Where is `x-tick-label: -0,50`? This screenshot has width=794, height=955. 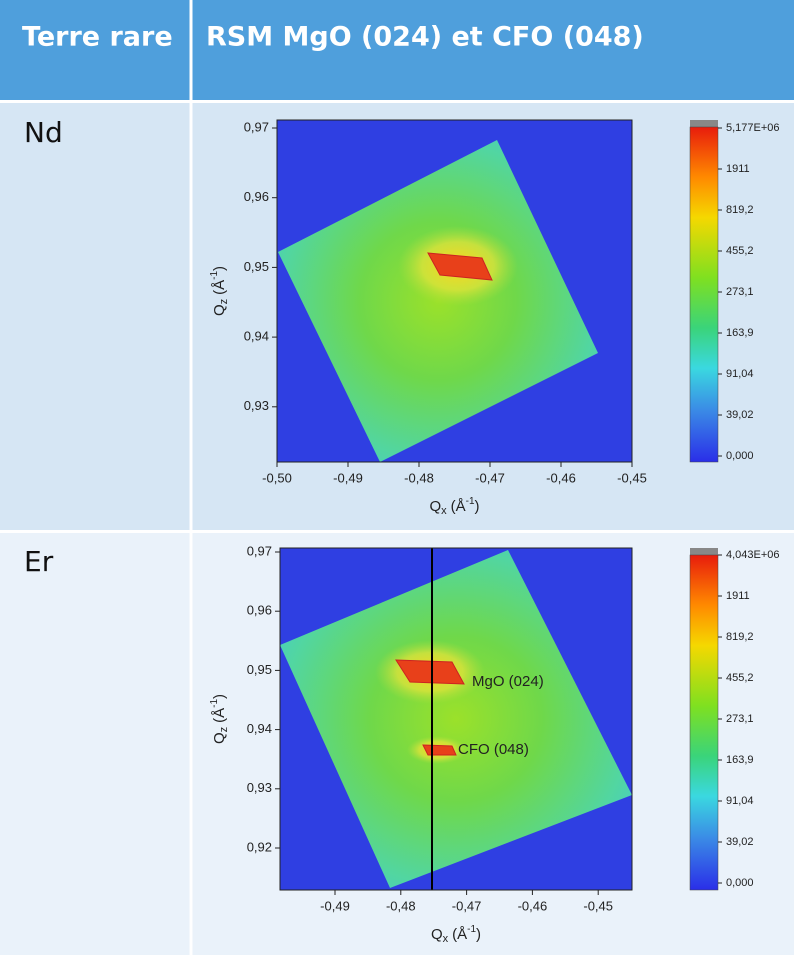
x-tick-label: -0,50 is located at coordinates (277, 477).